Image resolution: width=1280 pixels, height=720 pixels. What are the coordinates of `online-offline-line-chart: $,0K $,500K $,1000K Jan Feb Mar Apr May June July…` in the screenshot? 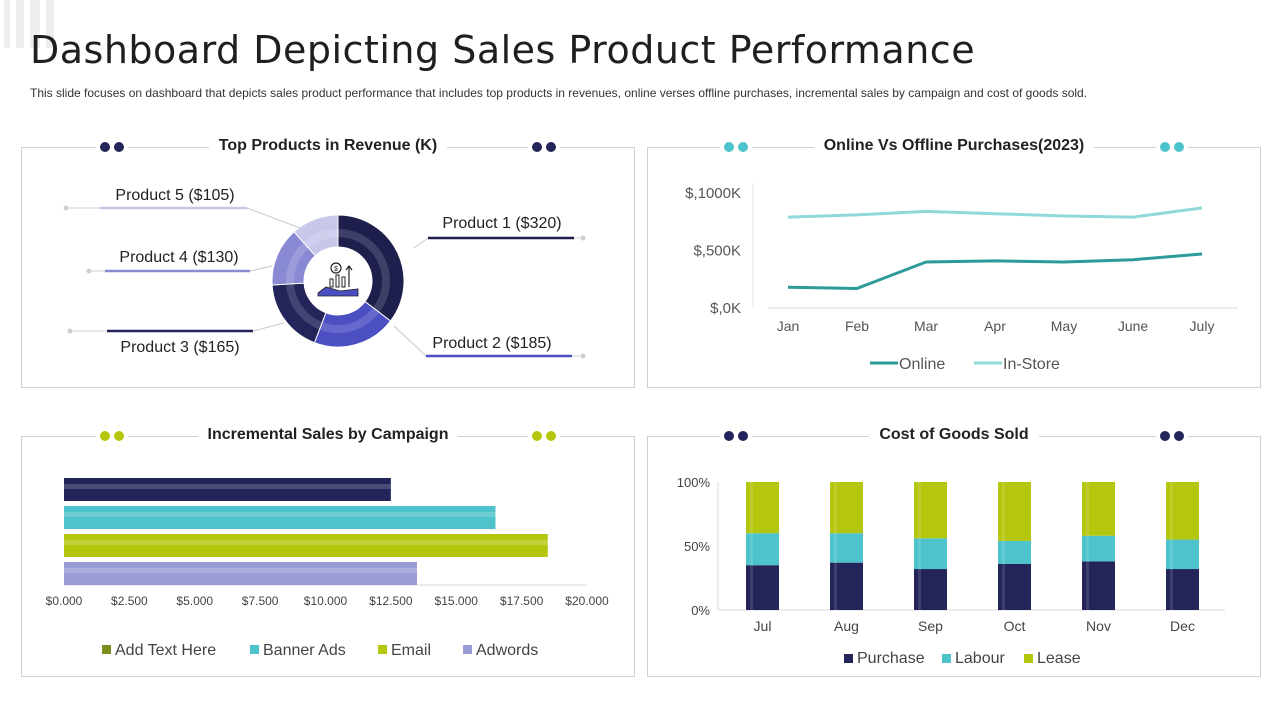 It's located at (961, 278).